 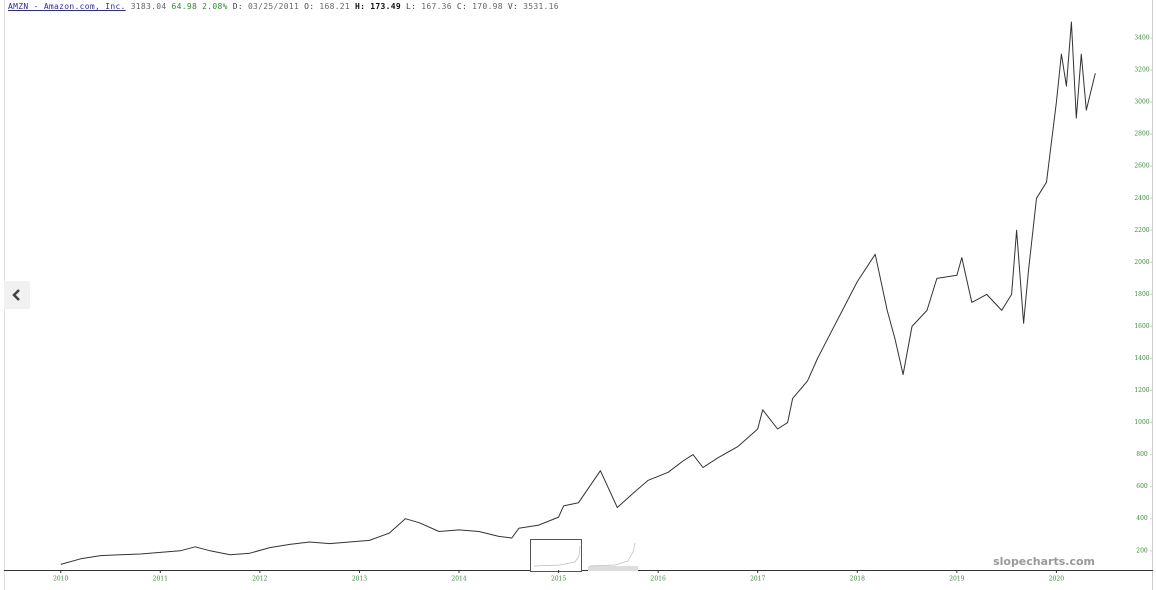 What do you see at coordinates (1141, 134) in the screenshot?
I see `y-tick-label: 2800` at bounding box center [1141, 134].